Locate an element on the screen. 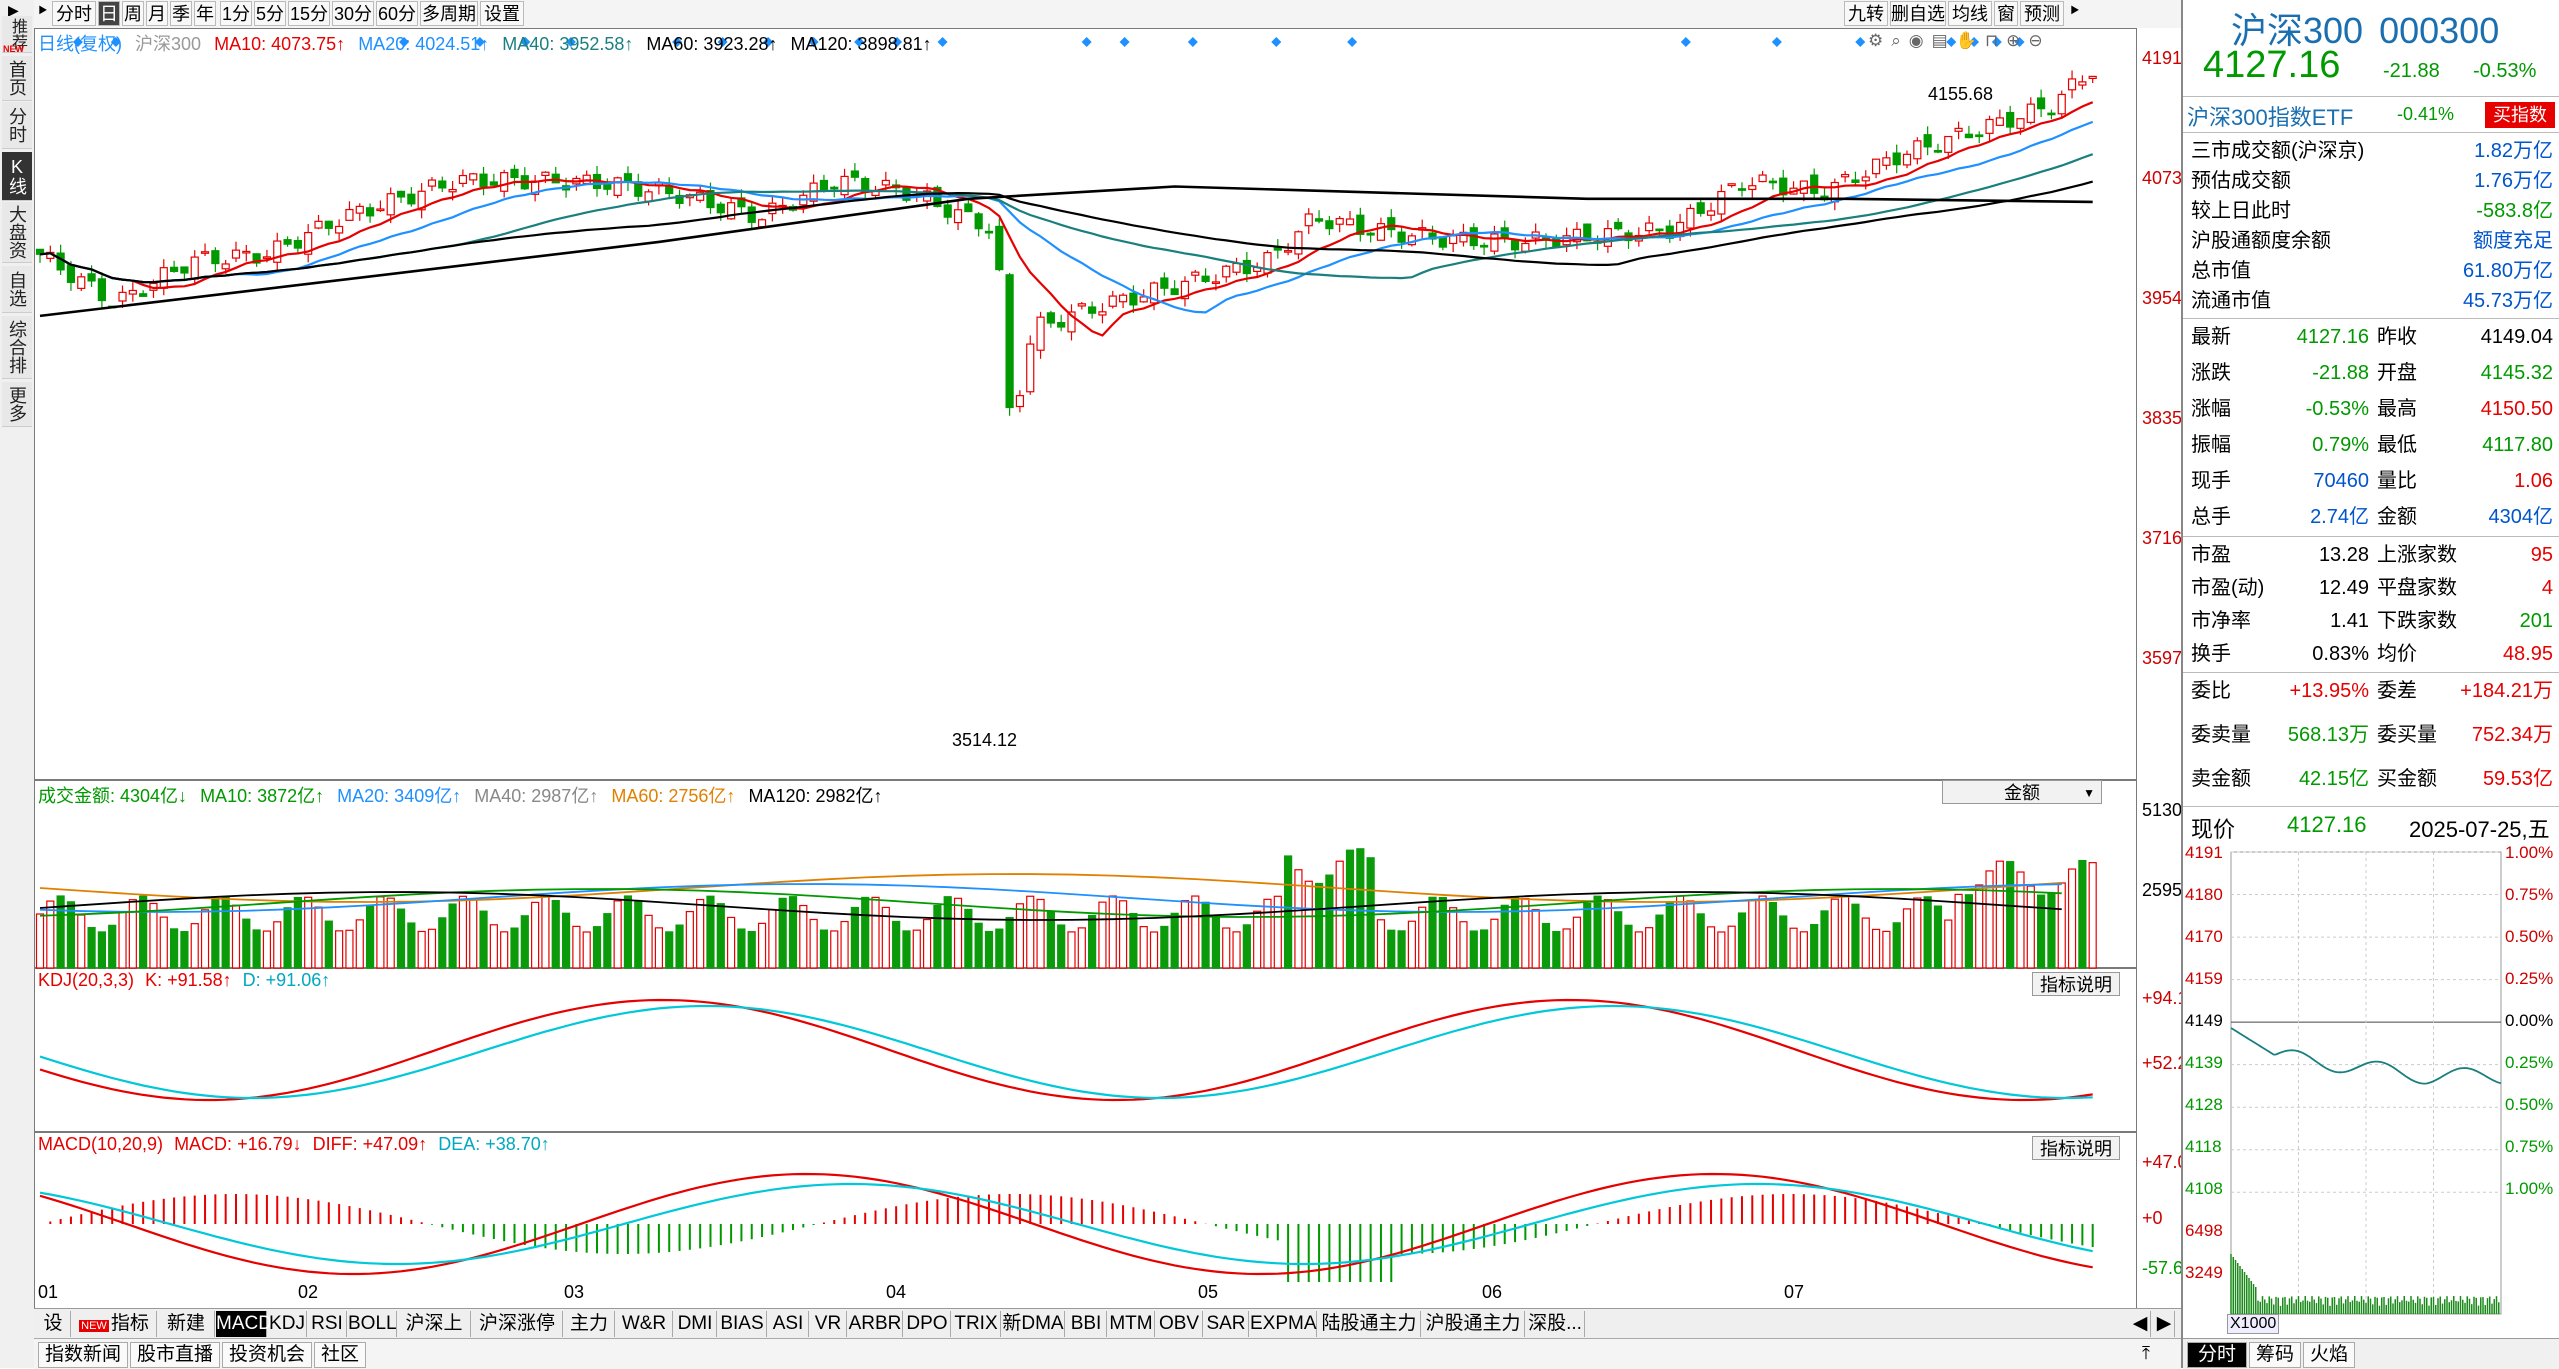 Image resolution: width=2559 pixels, height=1369 pixels. vol-legend-total: 成交金额: 4304亿↓ is located at coordinates (113, 796).